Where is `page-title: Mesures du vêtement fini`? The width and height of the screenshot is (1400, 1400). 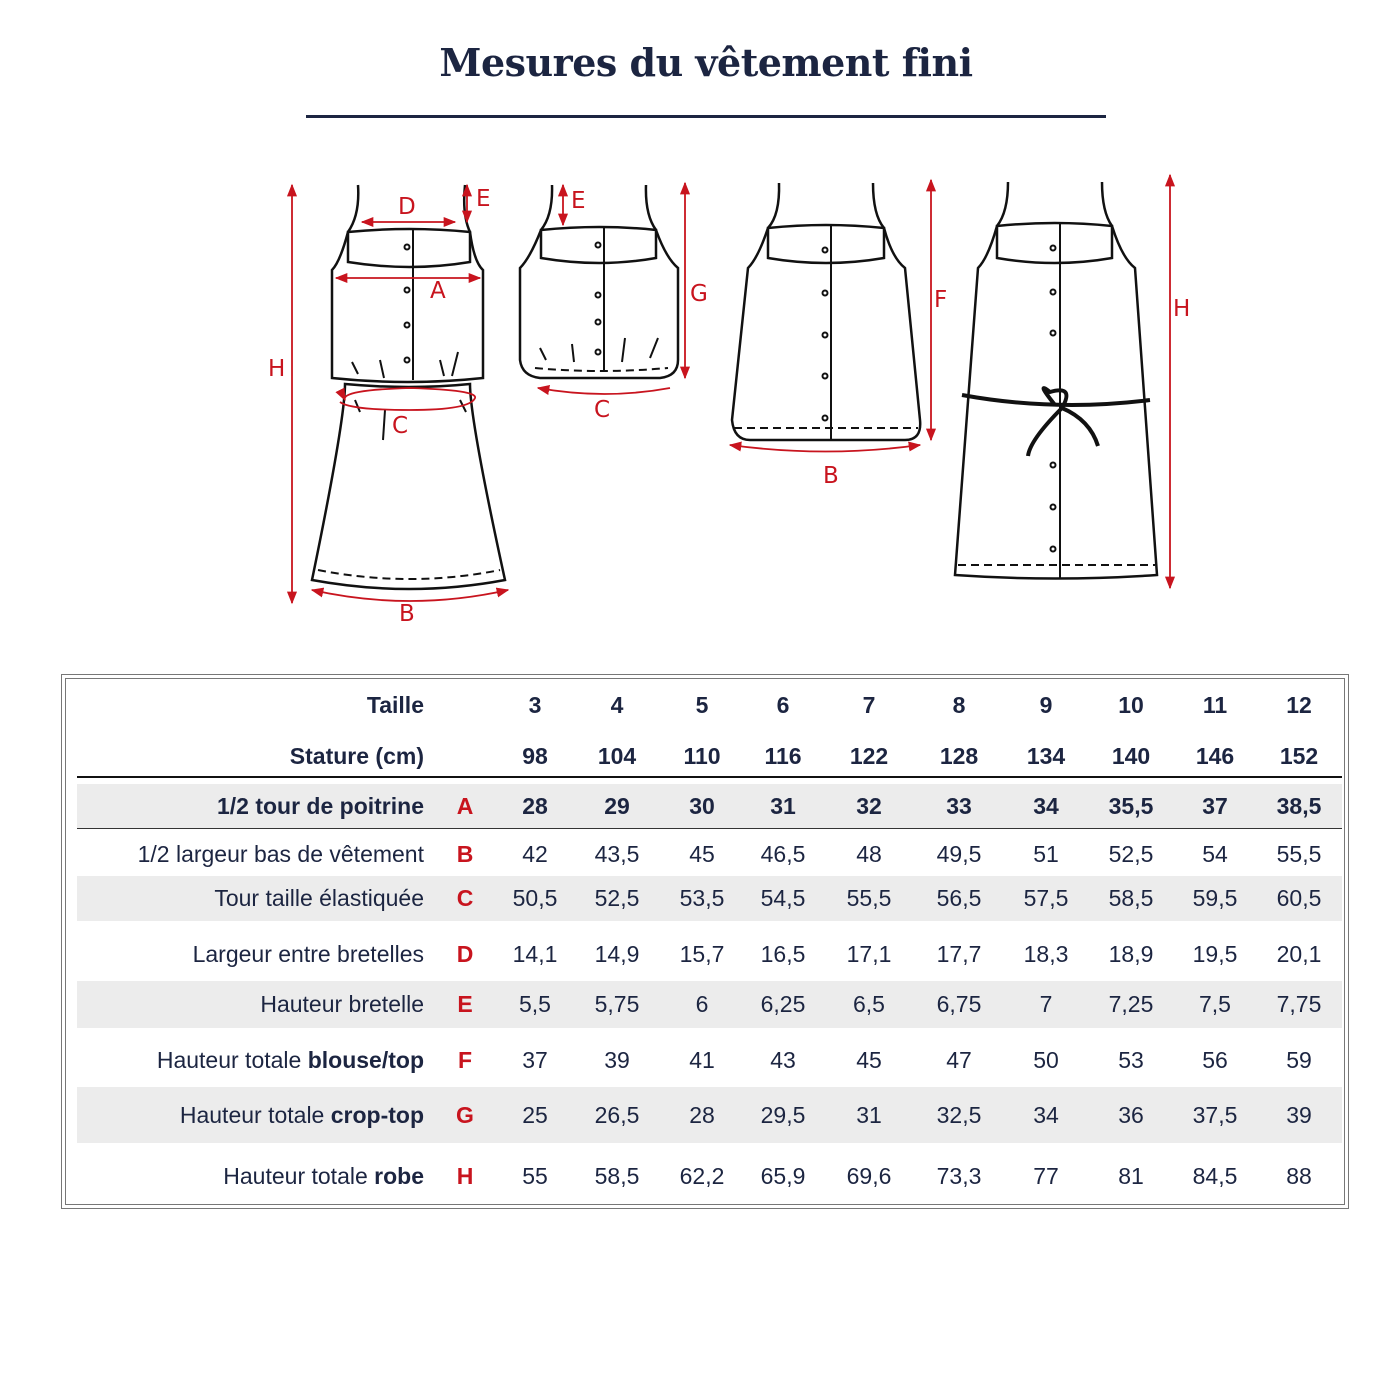
page-title: Mesures du vêtement fini is located at coordinates (706, 62).